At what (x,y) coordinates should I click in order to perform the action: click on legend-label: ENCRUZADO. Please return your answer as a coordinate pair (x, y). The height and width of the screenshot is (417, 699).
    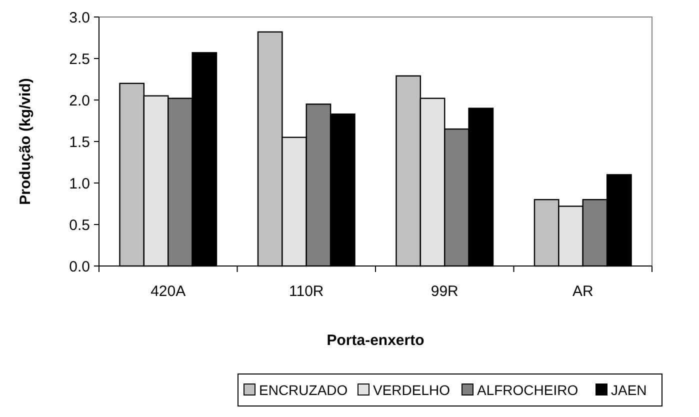
    Looking at the image, I should click on (303, 390).